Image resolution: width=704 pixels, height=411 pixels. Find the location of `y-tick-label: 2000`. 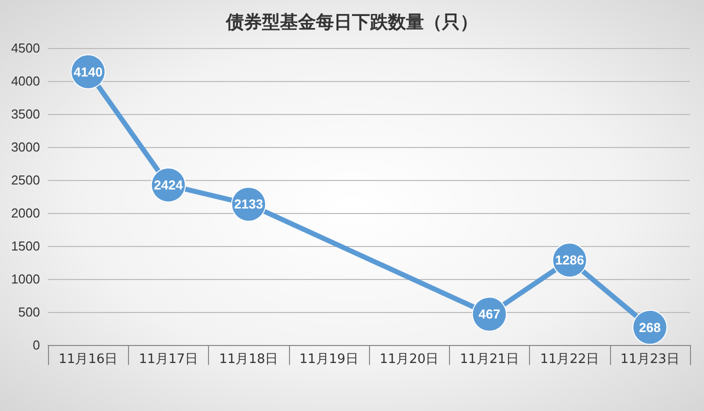

y-tick-label: 2000 is located at coordinates (25, 213).